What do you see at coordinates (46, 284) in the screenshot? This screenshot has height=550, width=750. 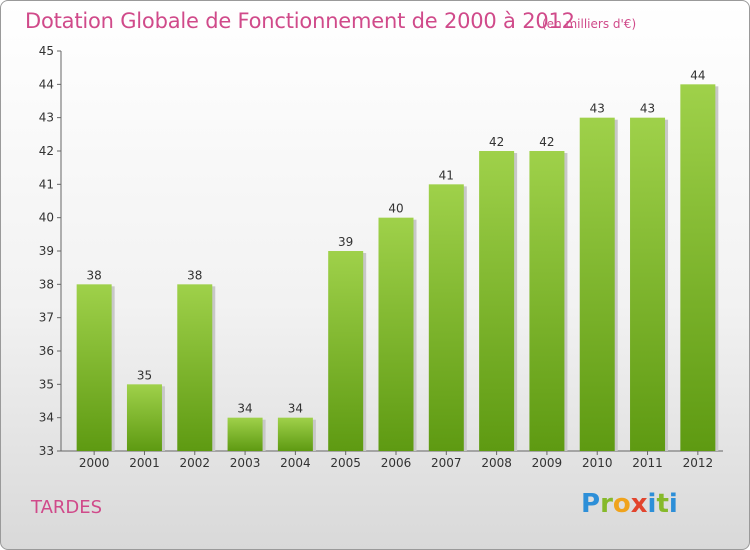 I see `y-tick-label: 38` at bounding box center [46, 284].